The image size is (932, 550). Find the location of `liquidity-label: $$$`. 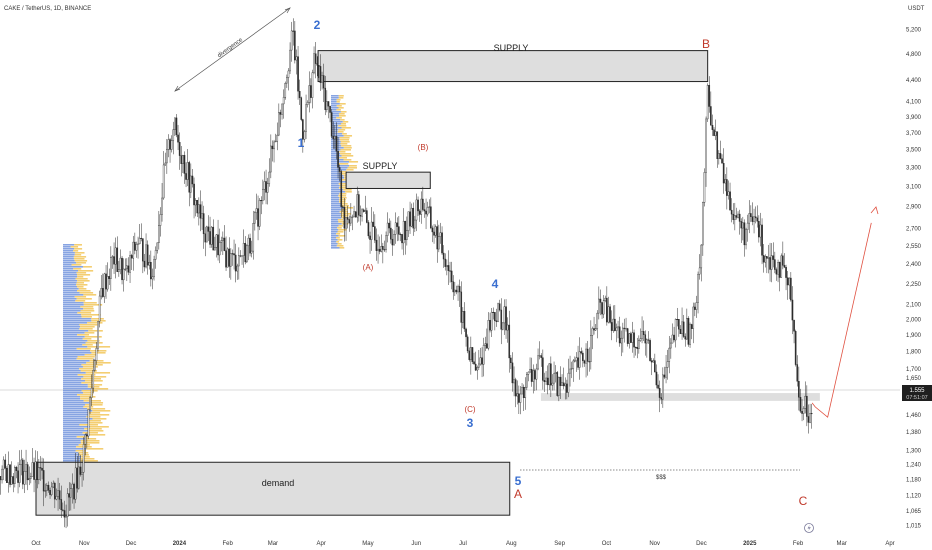

liquidity-label: $$$ is located at coordinates (661, 478).